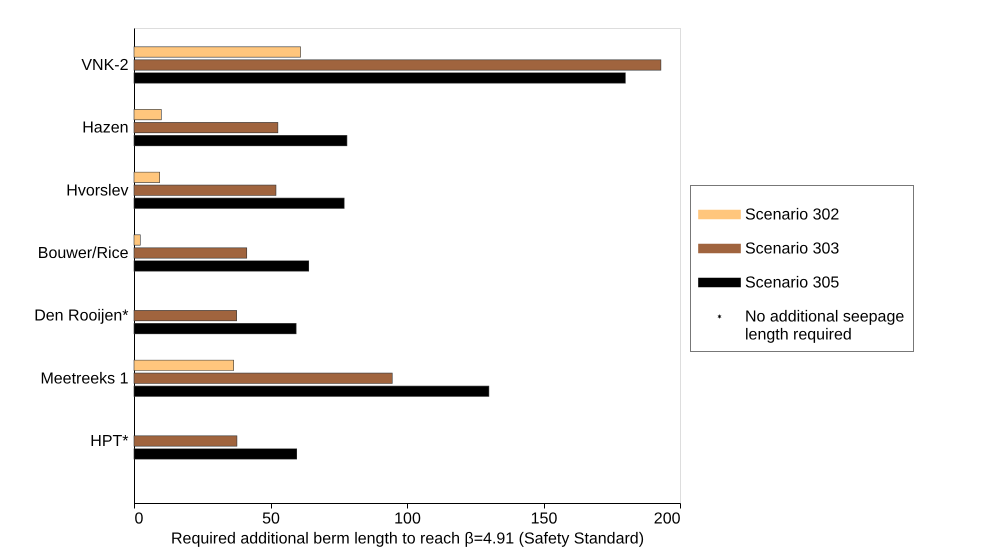 This screenshot has height=554, width=981. Describe the element at coordinates (83, 253) in the screenshot. I see `y-tick-label: Bouwer/Rice` at that location.